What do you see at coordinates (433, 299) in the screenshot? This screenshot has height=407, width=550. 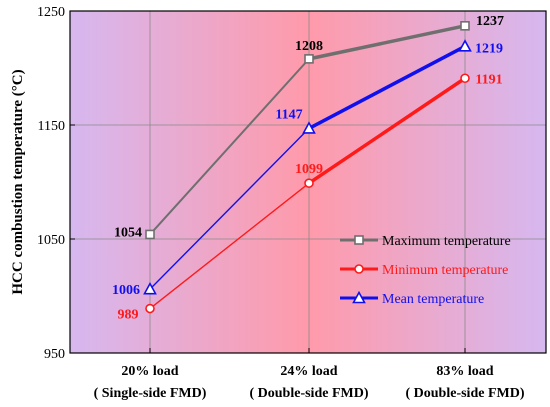 I see `legend-label: Mean temperature` at bounding box center [433, 299].